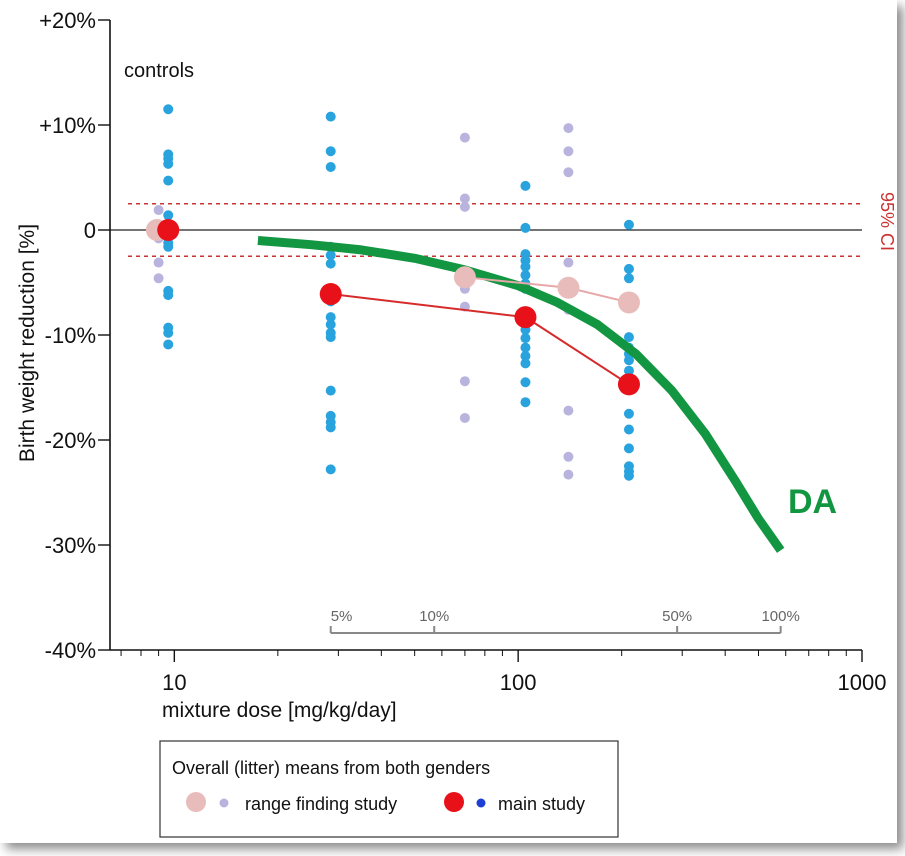 The image size is (905, 856). I want to click on y-tick-label: +10%, so click(67, 125).